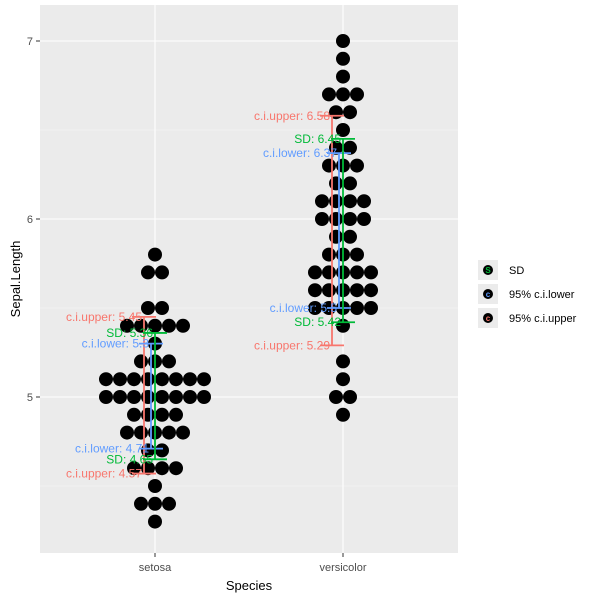 This screenshot has width=600, height=600. Describe the element at coordinates (249, 585) in the screenshot. I see `x-axis-title: Species` at that location.